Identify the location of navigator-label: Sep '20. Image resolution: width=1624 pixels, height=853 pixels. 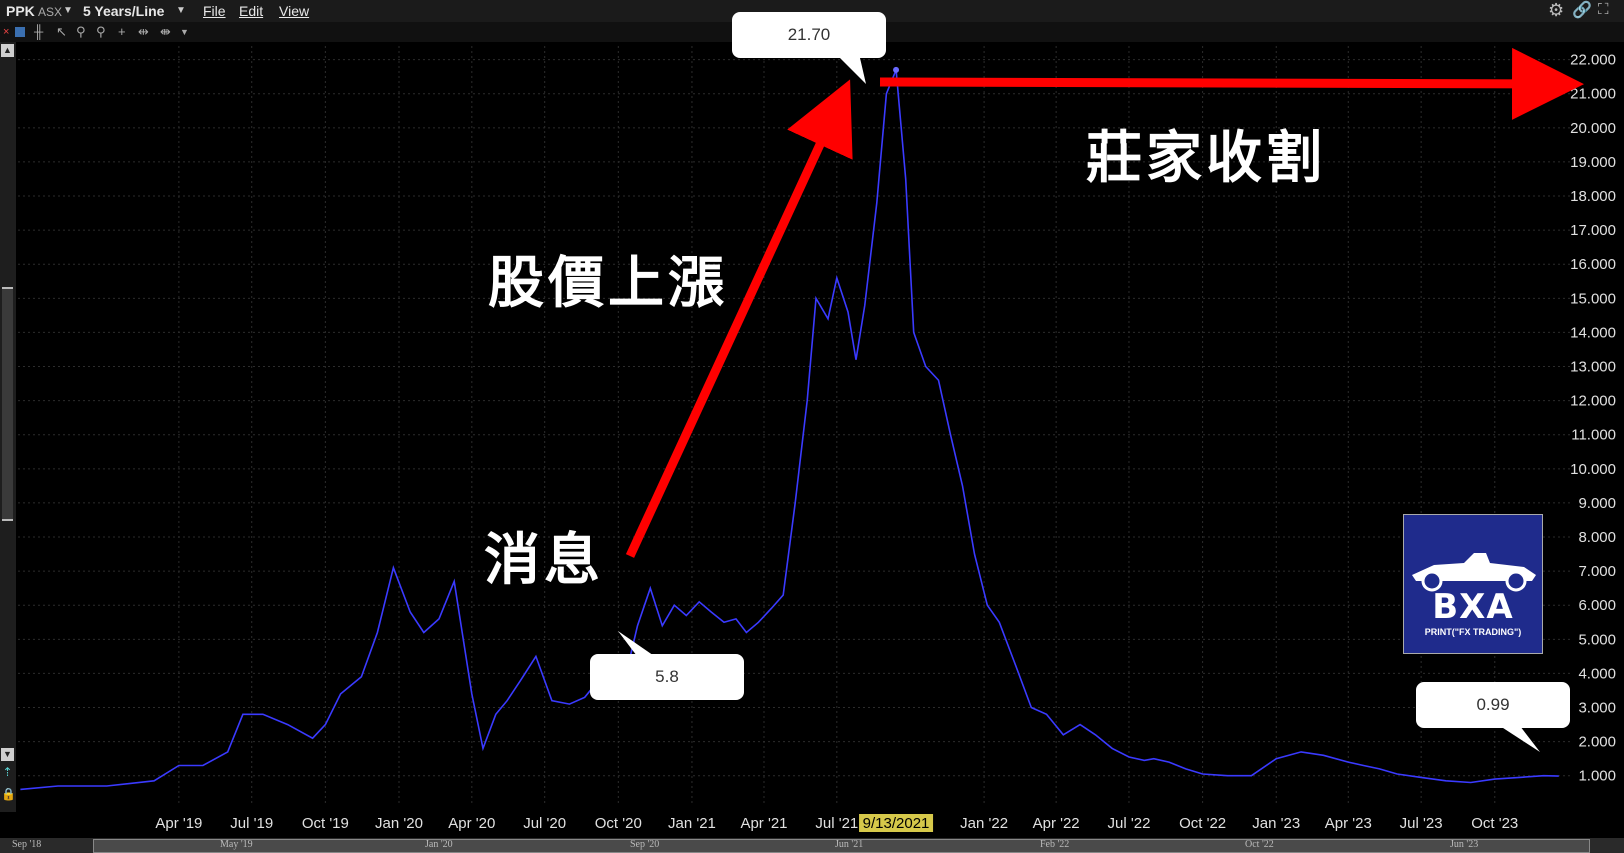
(645, 844).